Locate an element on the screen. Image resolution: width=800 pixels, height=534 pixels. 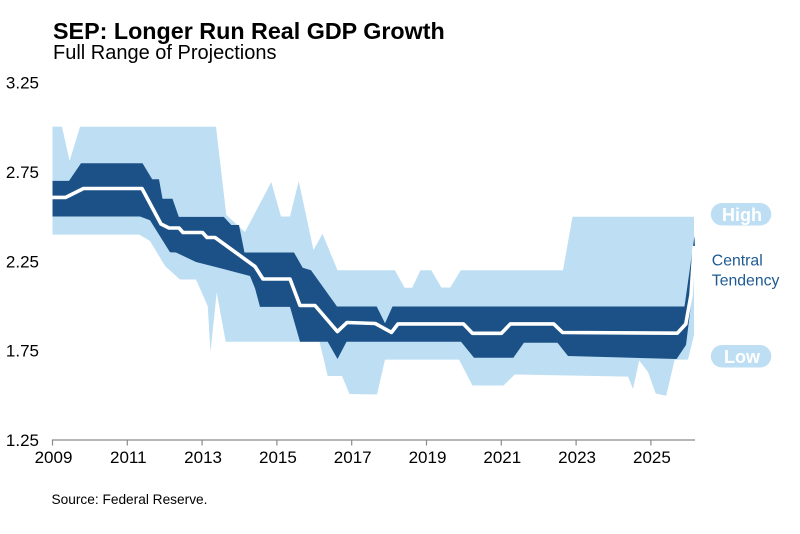
svg-text: High is located at coordinates (742, 215).